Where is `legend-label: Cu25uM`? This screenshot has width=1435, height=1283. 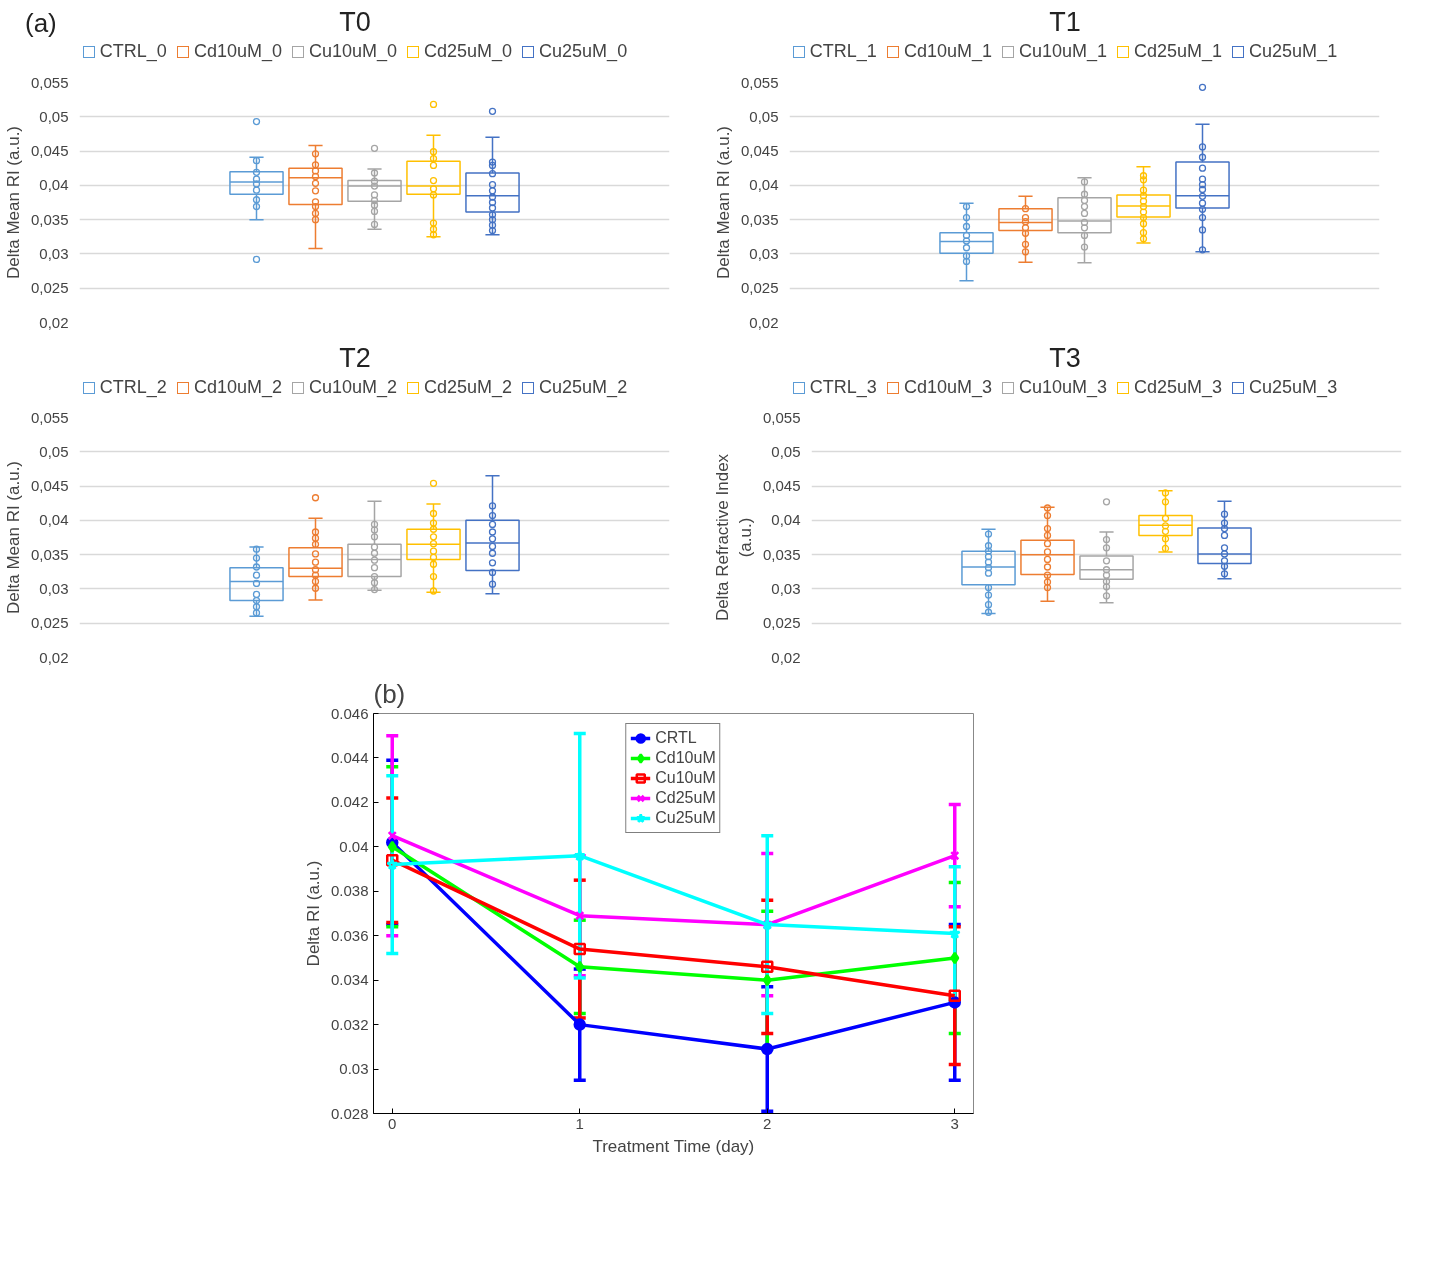 legend-label: Cu25uM is located at coordinates (685, 818).